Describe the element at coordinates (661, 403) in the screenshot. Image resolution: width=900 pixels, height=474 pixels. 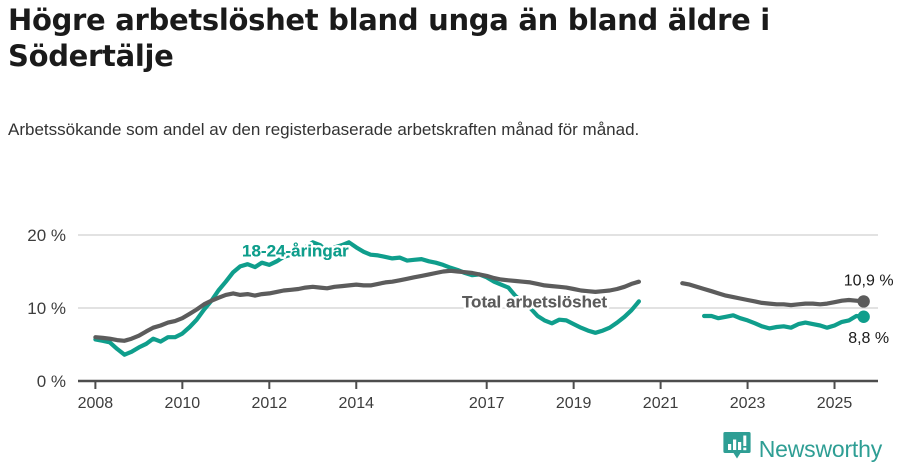
I see `x-tick-label: 2021` at that location.